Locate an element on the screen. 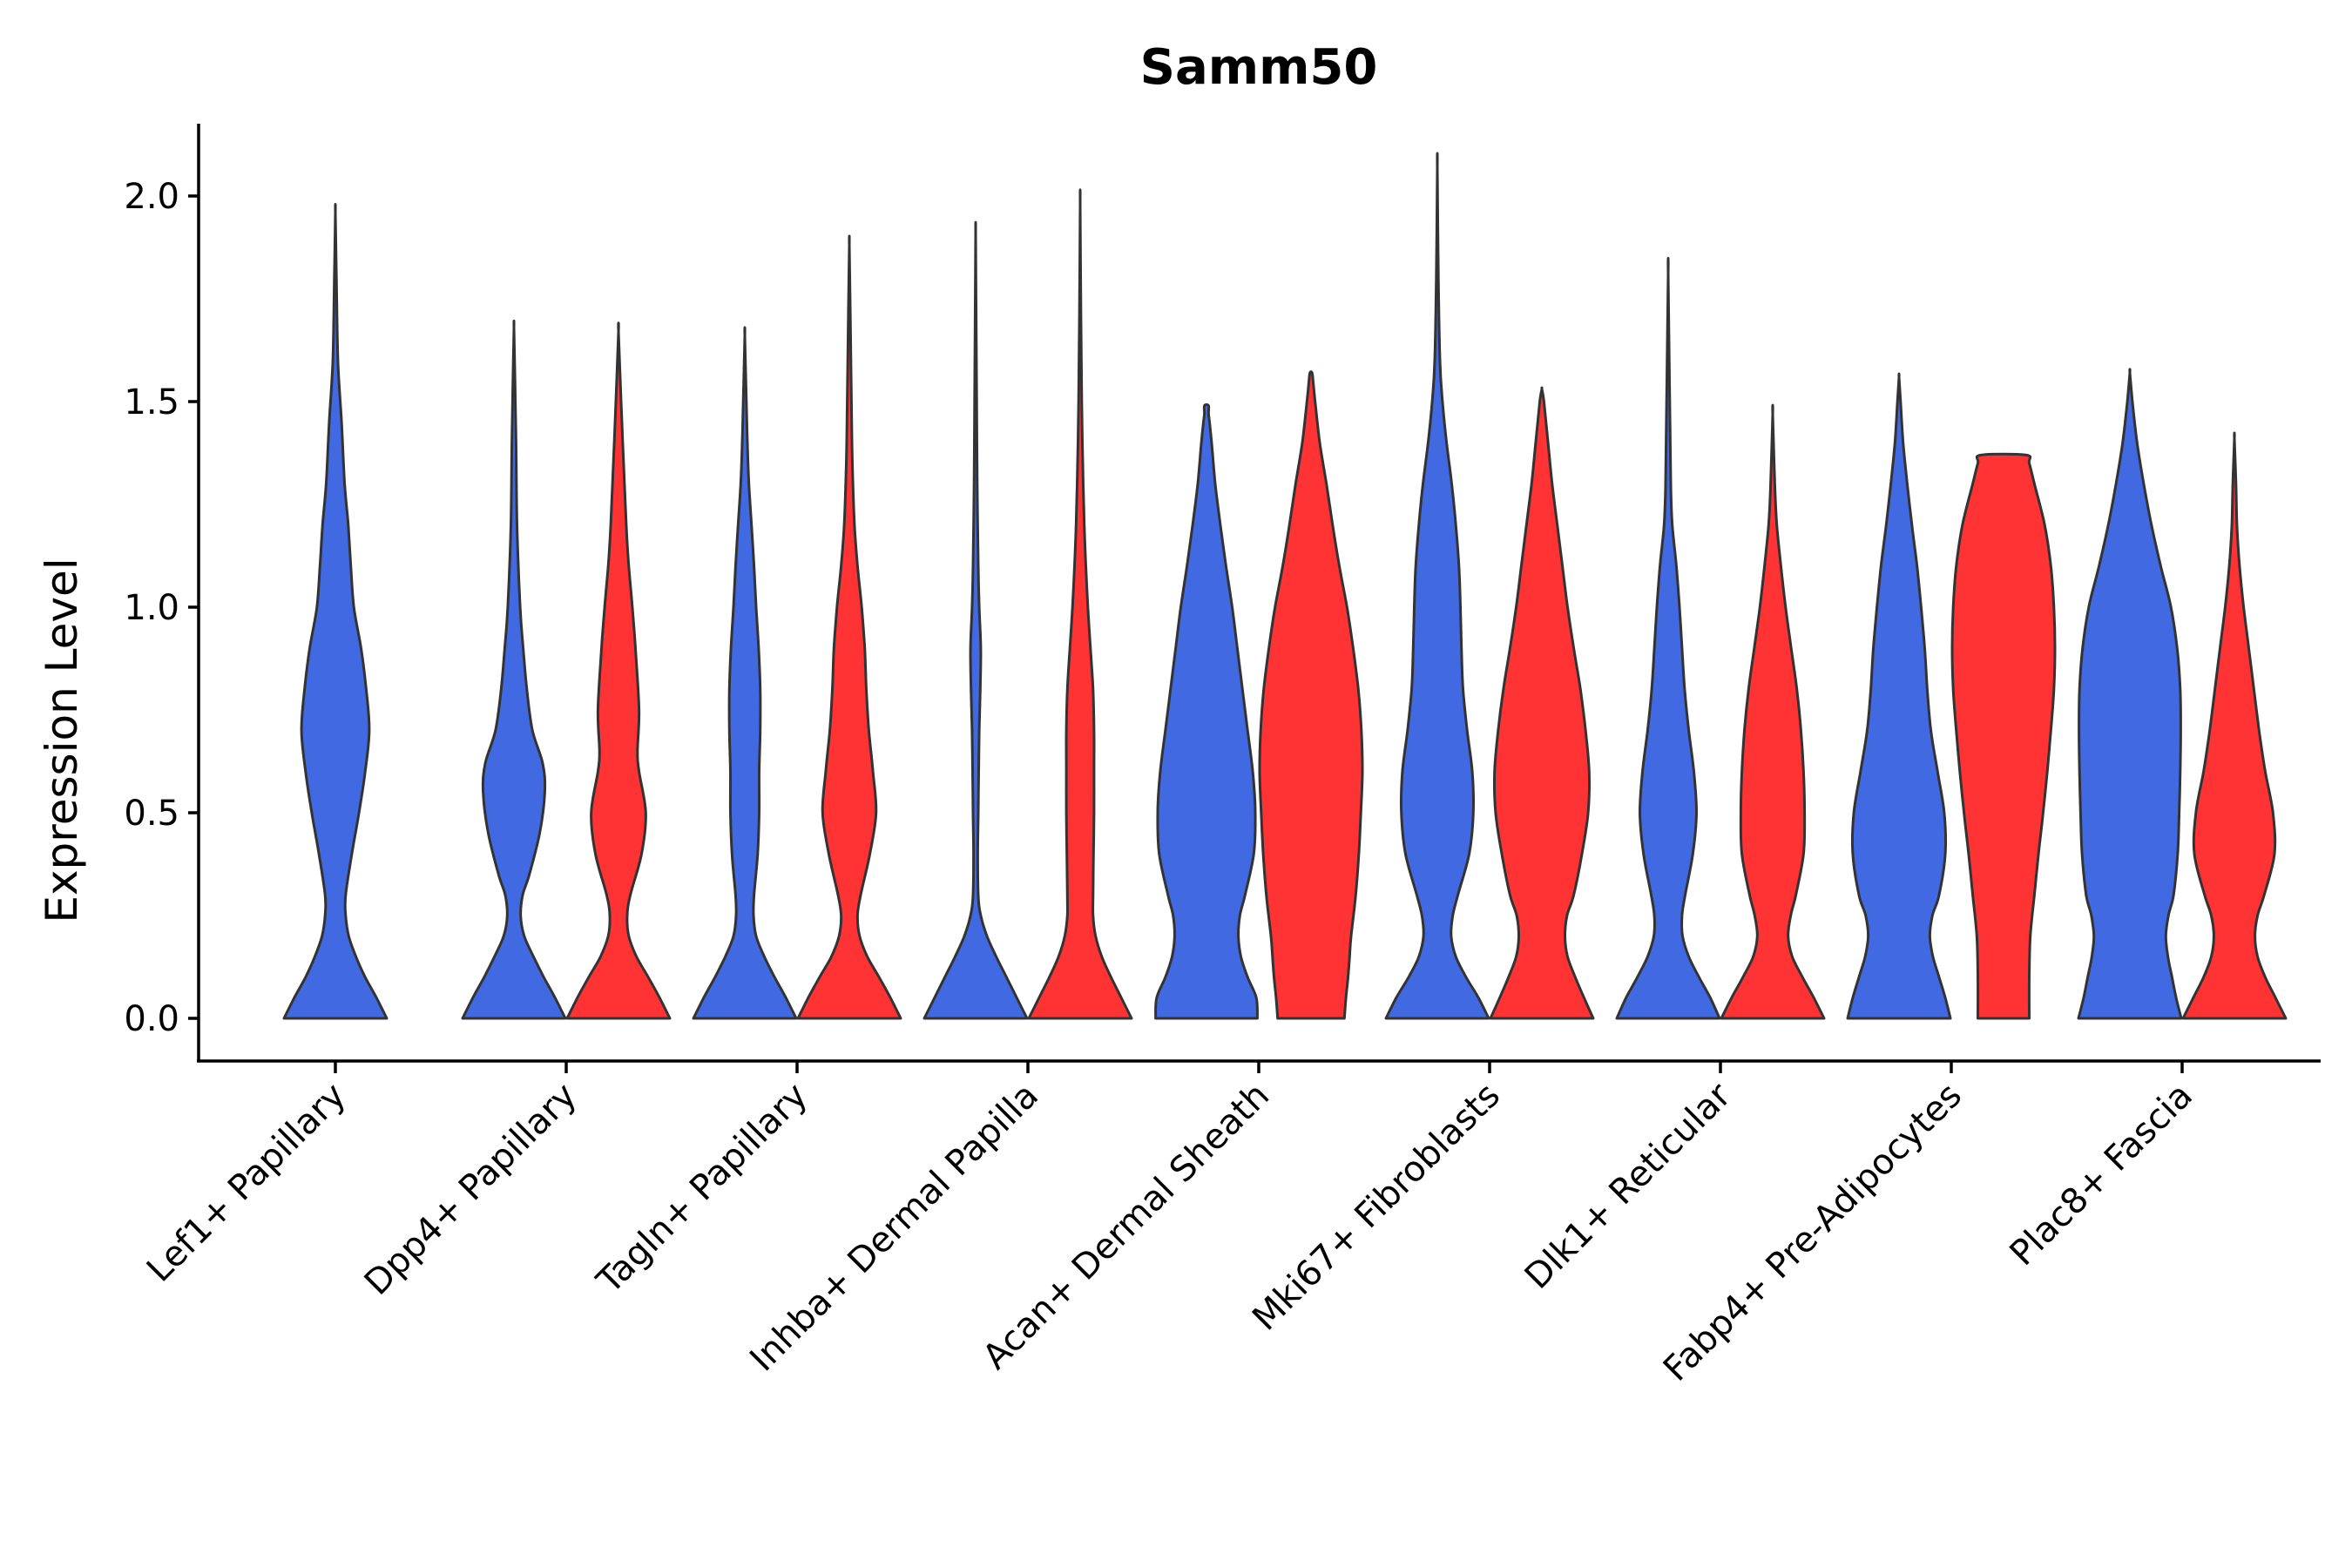 This screenshot has width=2352, height=1568. y-axis-label: Expression Level is located at coordinates (62, 741).